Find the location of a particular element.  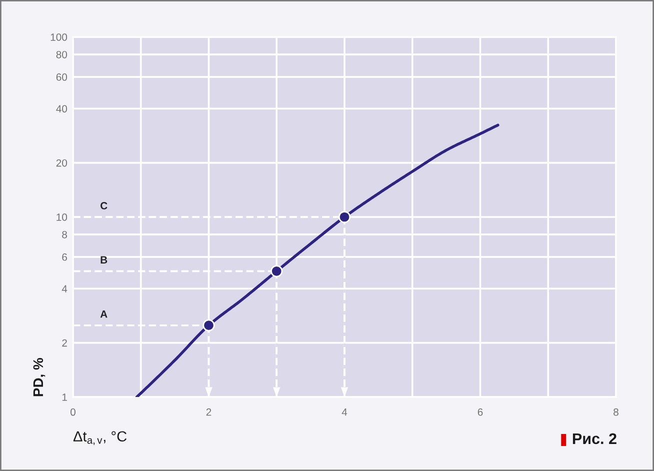

x-tick-label: 4 is located at coordinates (345, 412).